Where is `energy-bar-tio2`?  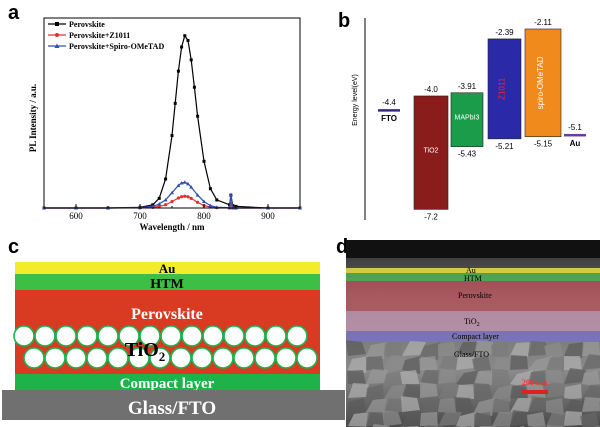 energy-bar-tio2 is located at coordinates (431, 152).